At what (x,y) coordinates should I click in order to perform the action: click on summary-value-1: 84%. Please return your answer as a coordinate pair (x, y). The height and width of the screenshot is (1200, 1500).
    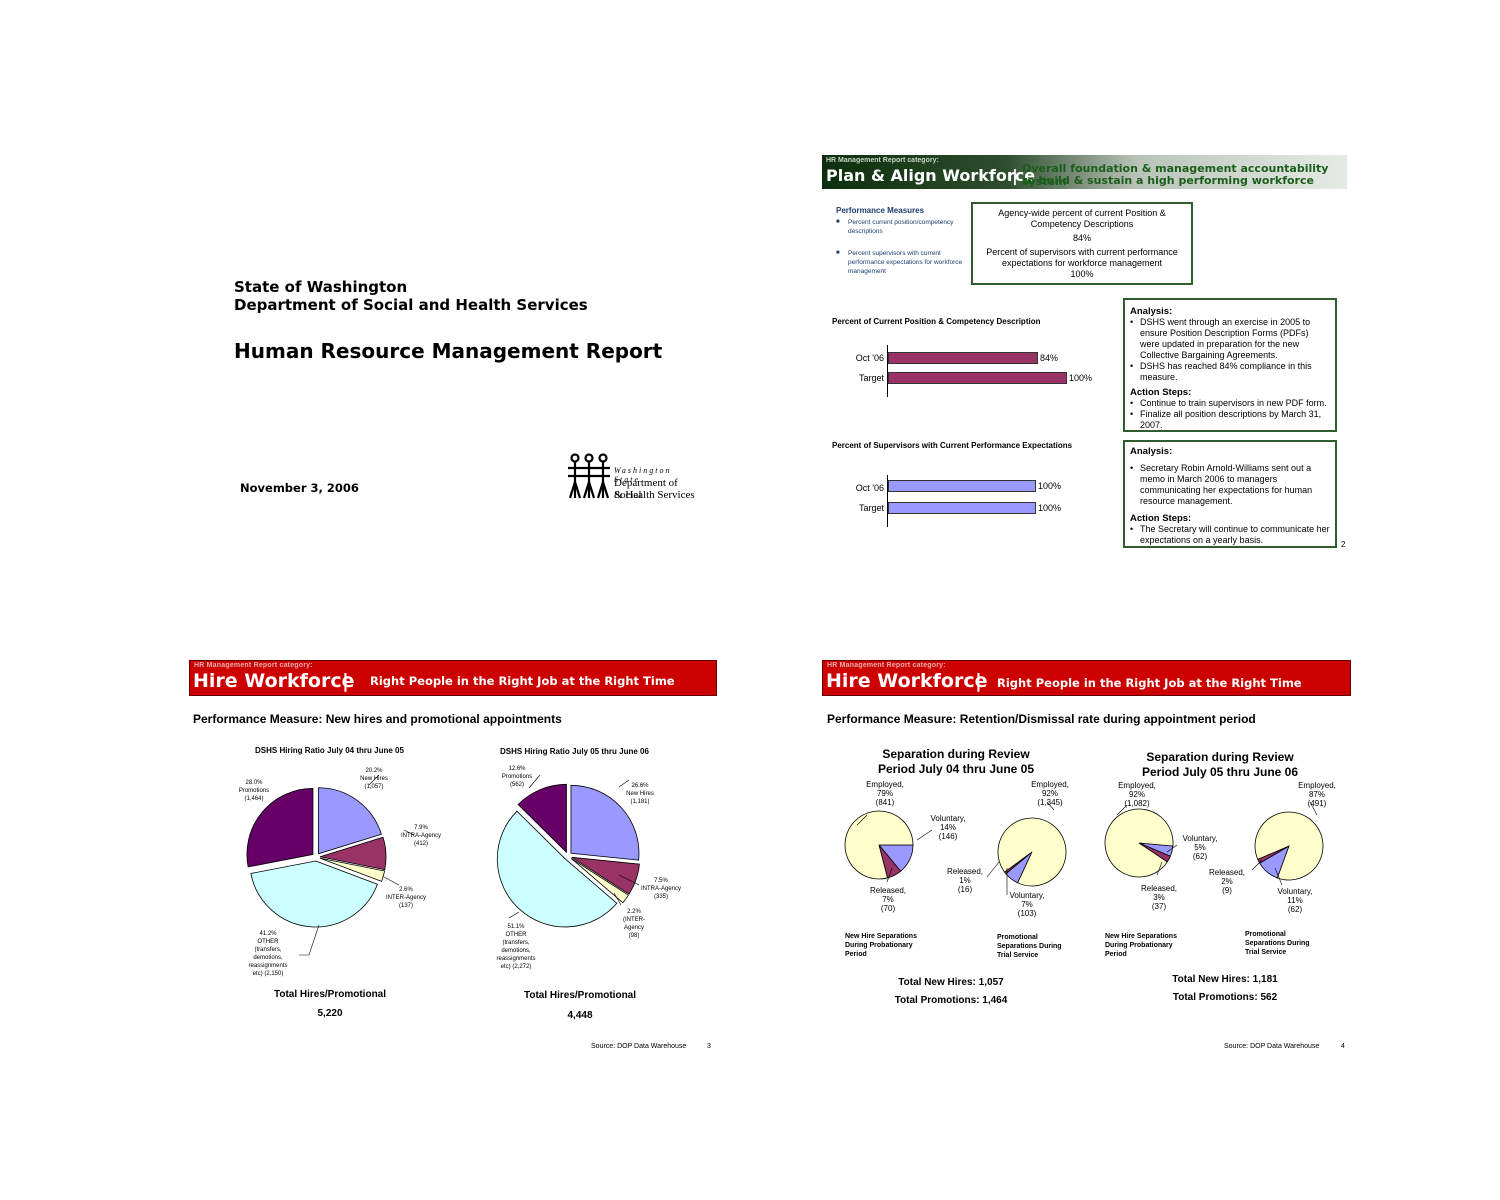
    Looking at the image, I should click on (1081, 238).